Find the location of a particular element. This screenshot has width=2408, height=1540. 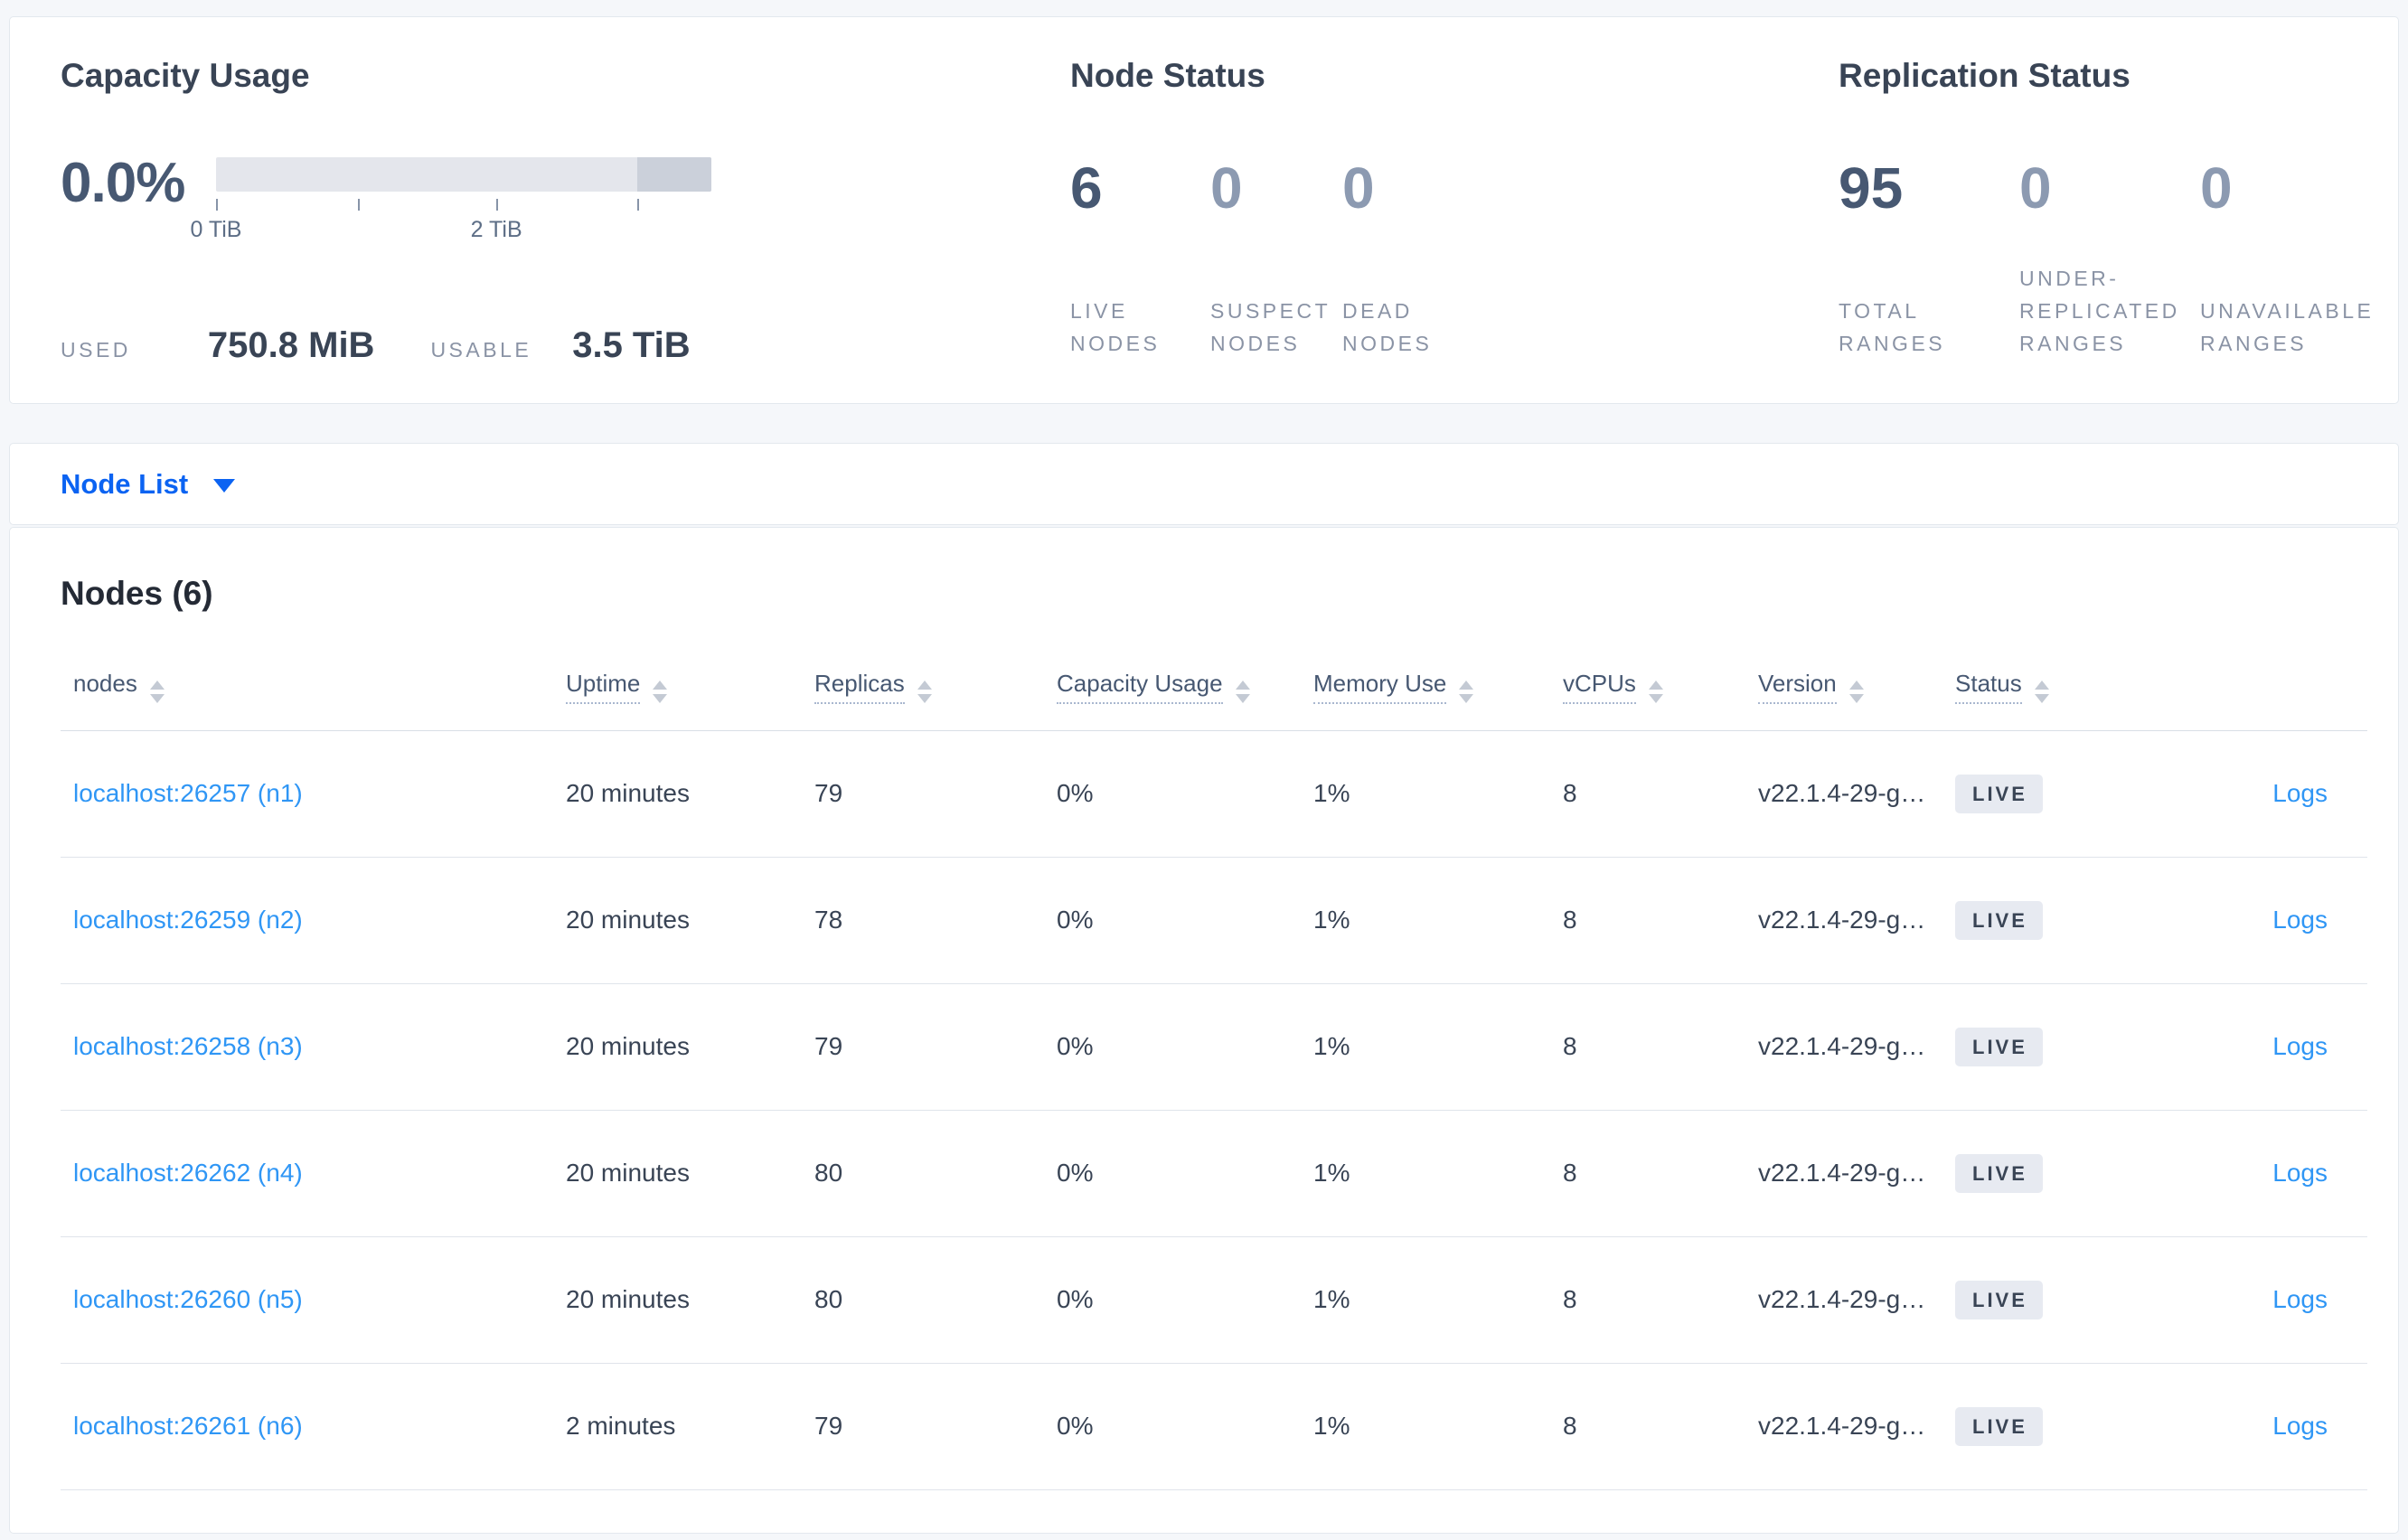

node-status-title: Node Status is located at coordinates (1167, 75).